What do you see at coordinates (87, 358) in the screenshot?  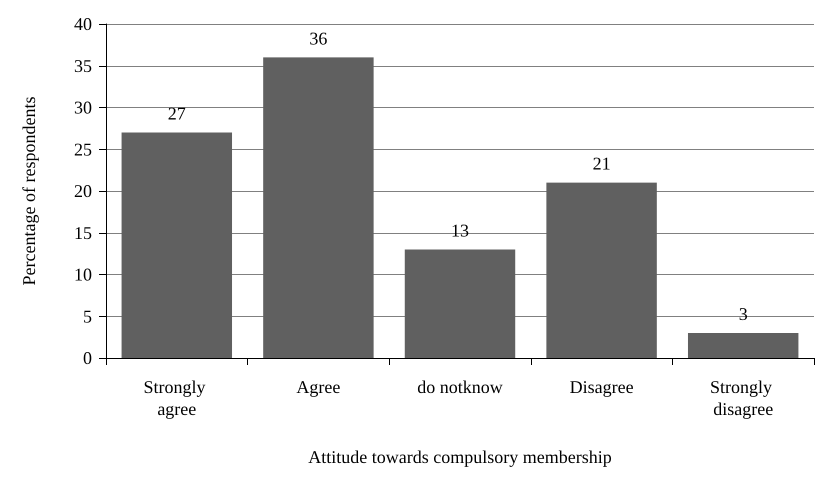 I see `y-tick-label: 0` at bounding box center [87, 358].